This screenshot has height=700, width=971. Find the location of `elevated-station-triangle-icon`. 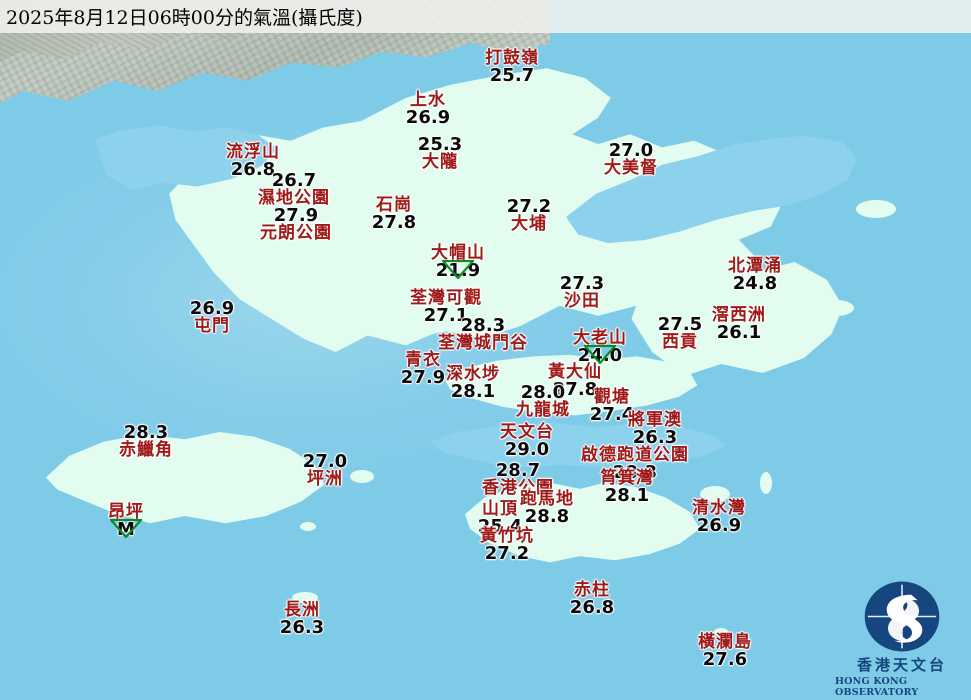

elevated-station-triangle-icon is located at coordinates (125, 528).